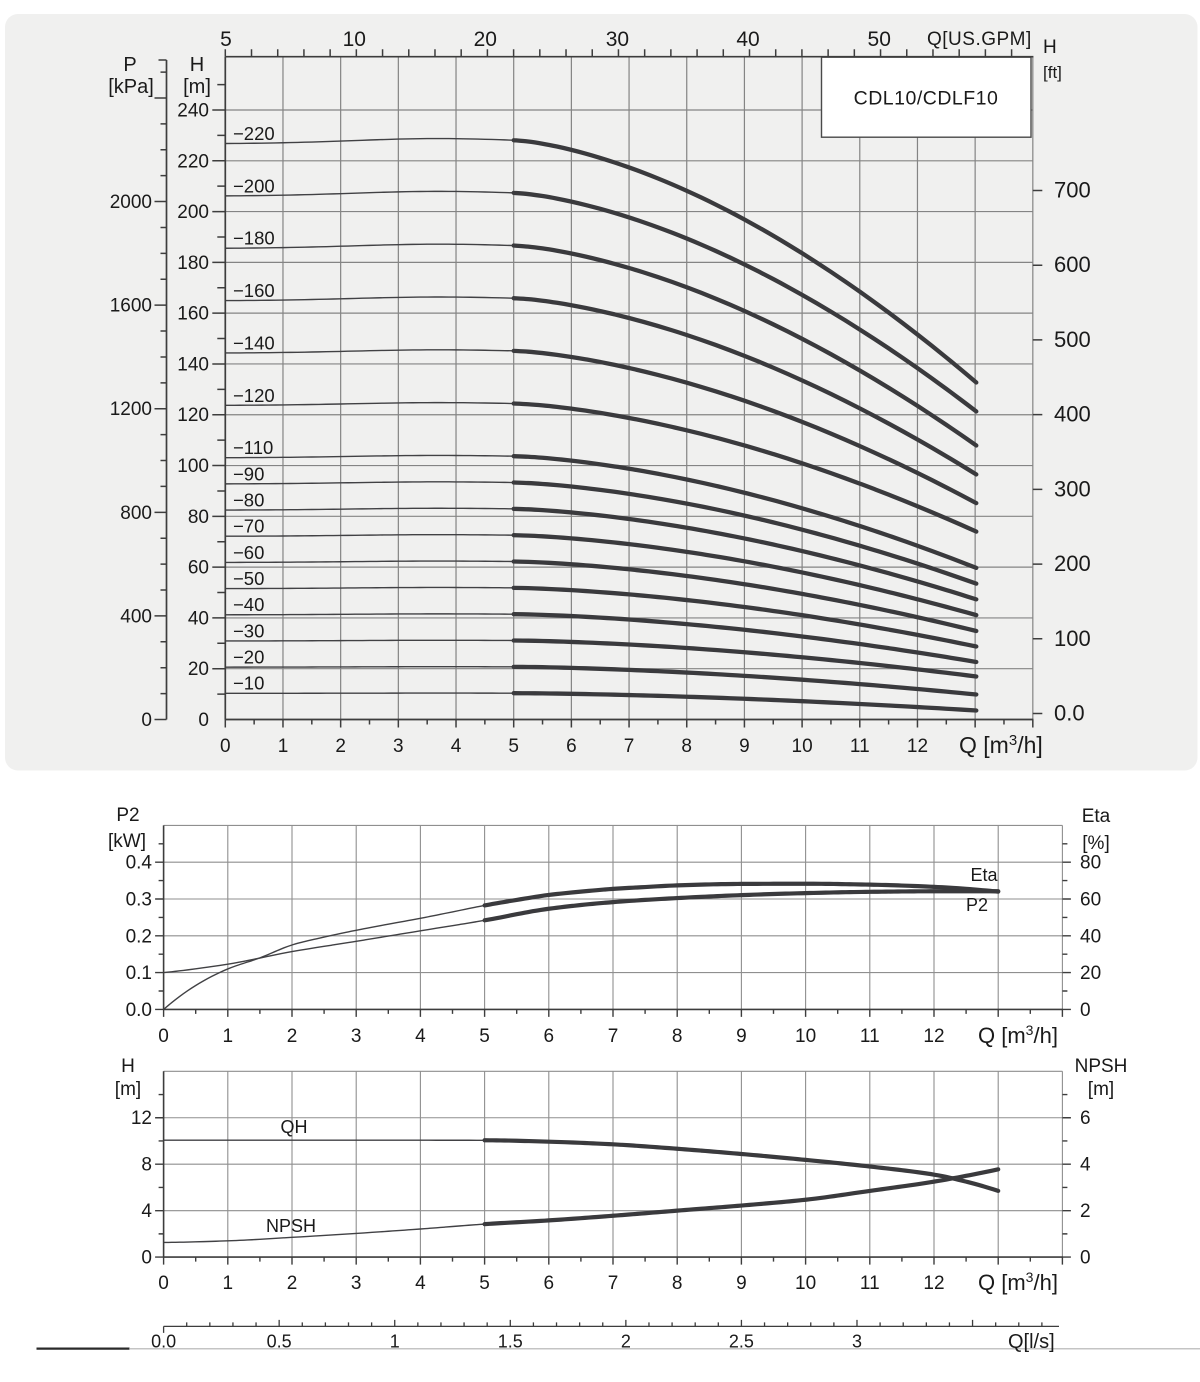 Image resolution: width=1200 pixels, height=1382 pixels. What do you see at coordinates (253, 447) in the screenshot?
I see `svg-text: −110` at bounding box center [253, 447].